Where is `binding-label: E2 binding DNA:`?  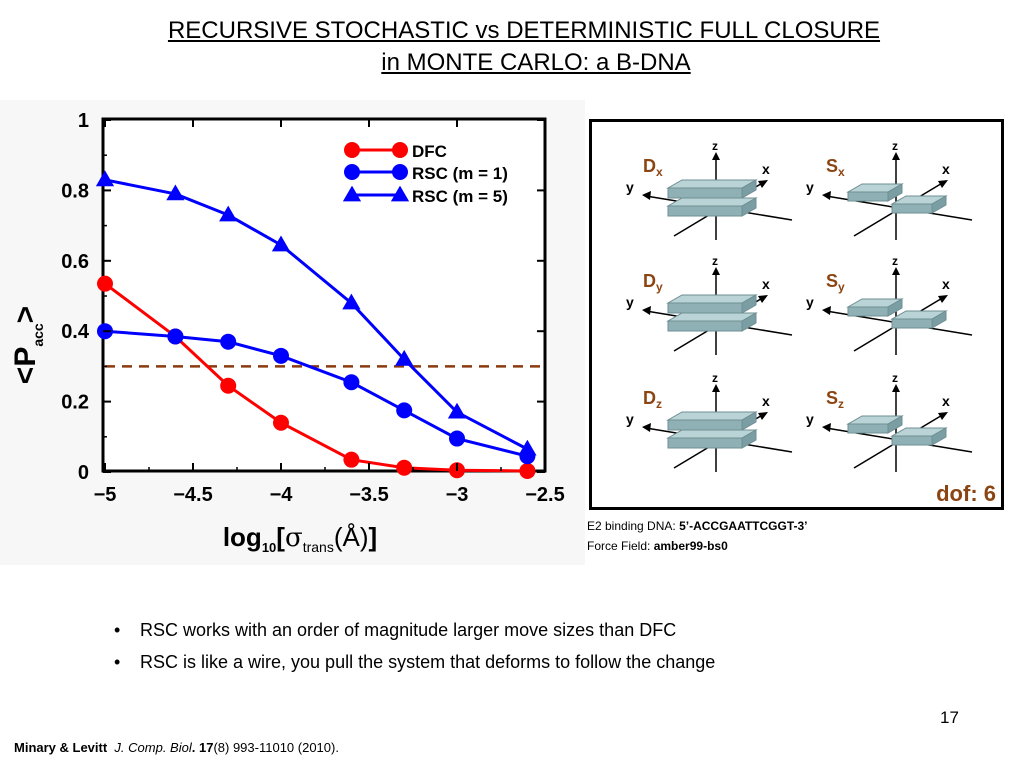 binding-label: E2 binding DNA: is located at coordinates (631, 526).